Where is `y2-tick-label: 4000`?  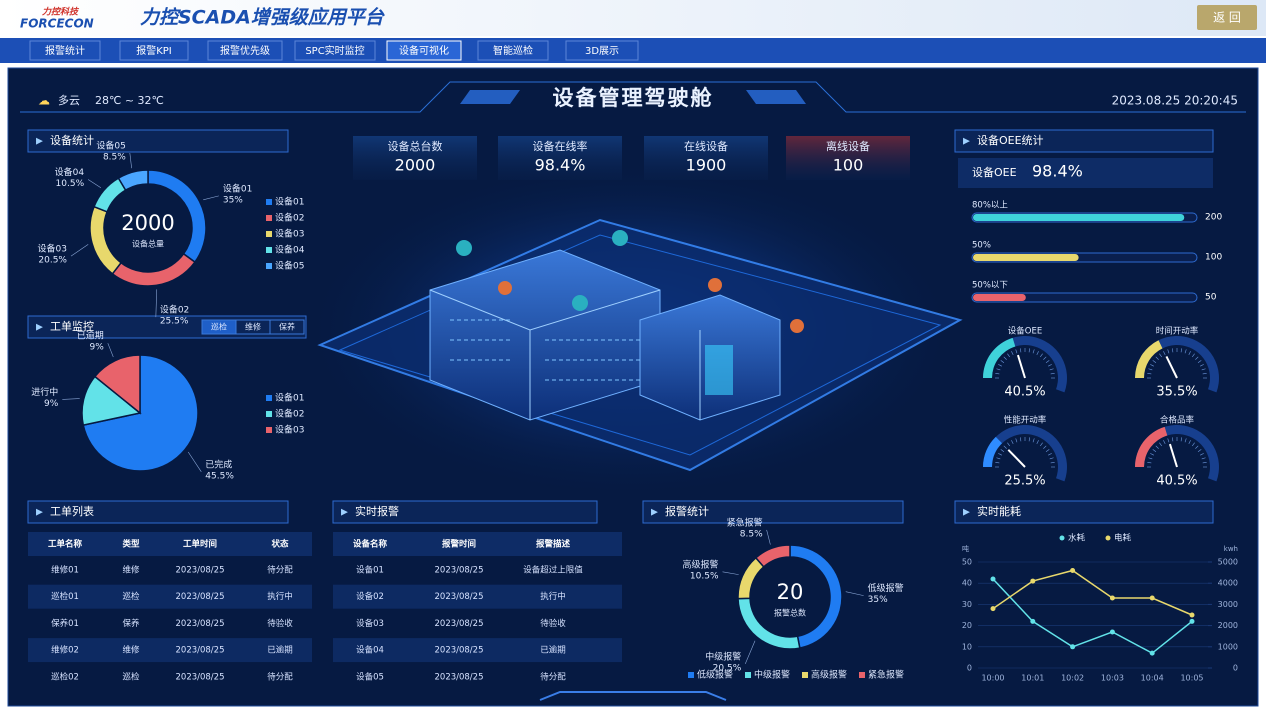
y2-tick-label: 4000 is located at coordinates (1228, 583).